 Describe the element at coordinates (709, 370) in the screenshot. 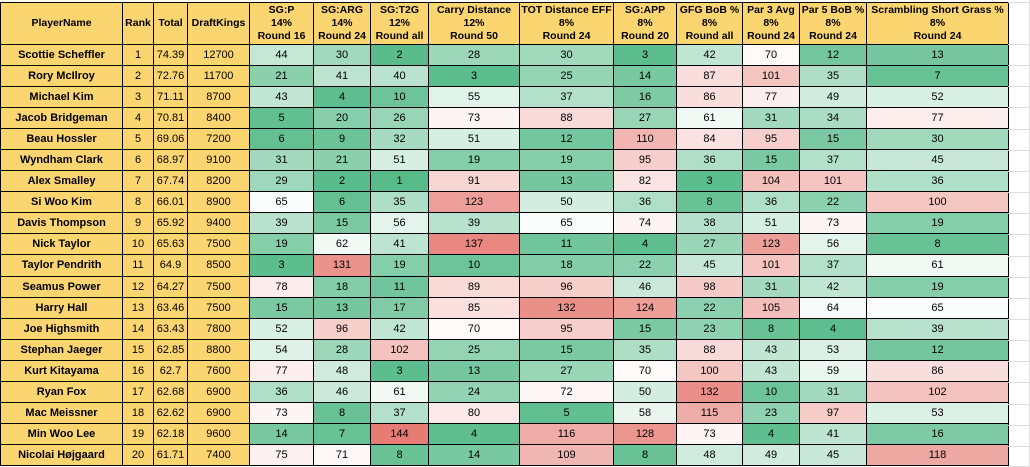

I see `stat-cell-gfg-bob: 100` at that location.